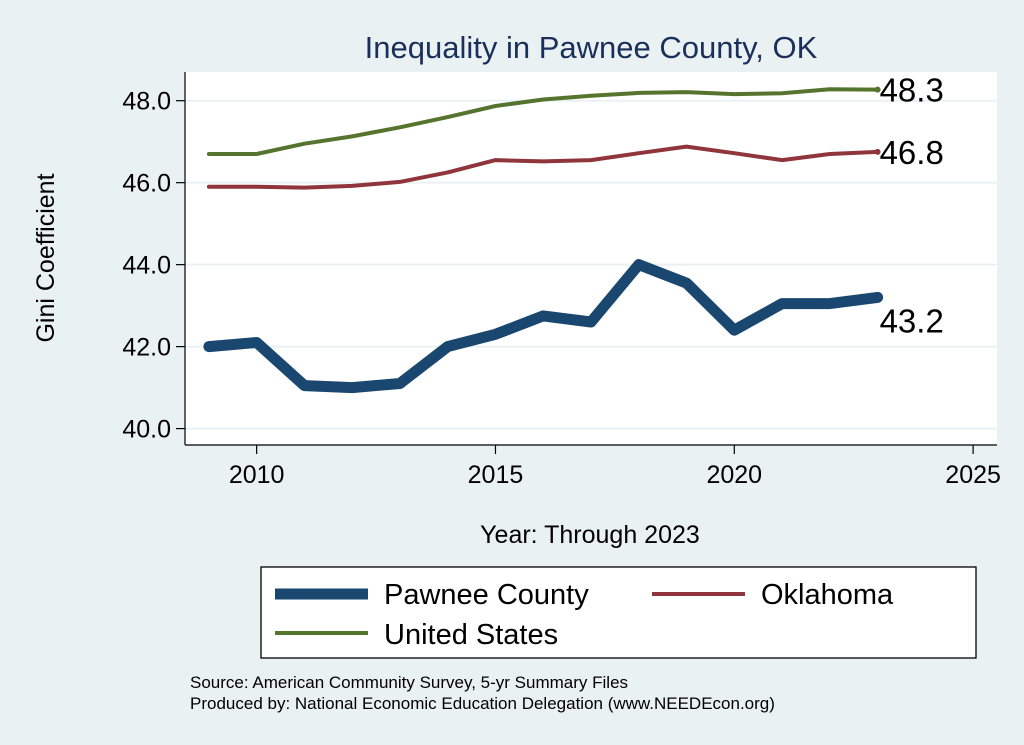  What do you see at coordinates (591, 47) in the screenshot?
I see `chart-title: Inequality in Pawnee County, OK` at bounding box center [591, 47].